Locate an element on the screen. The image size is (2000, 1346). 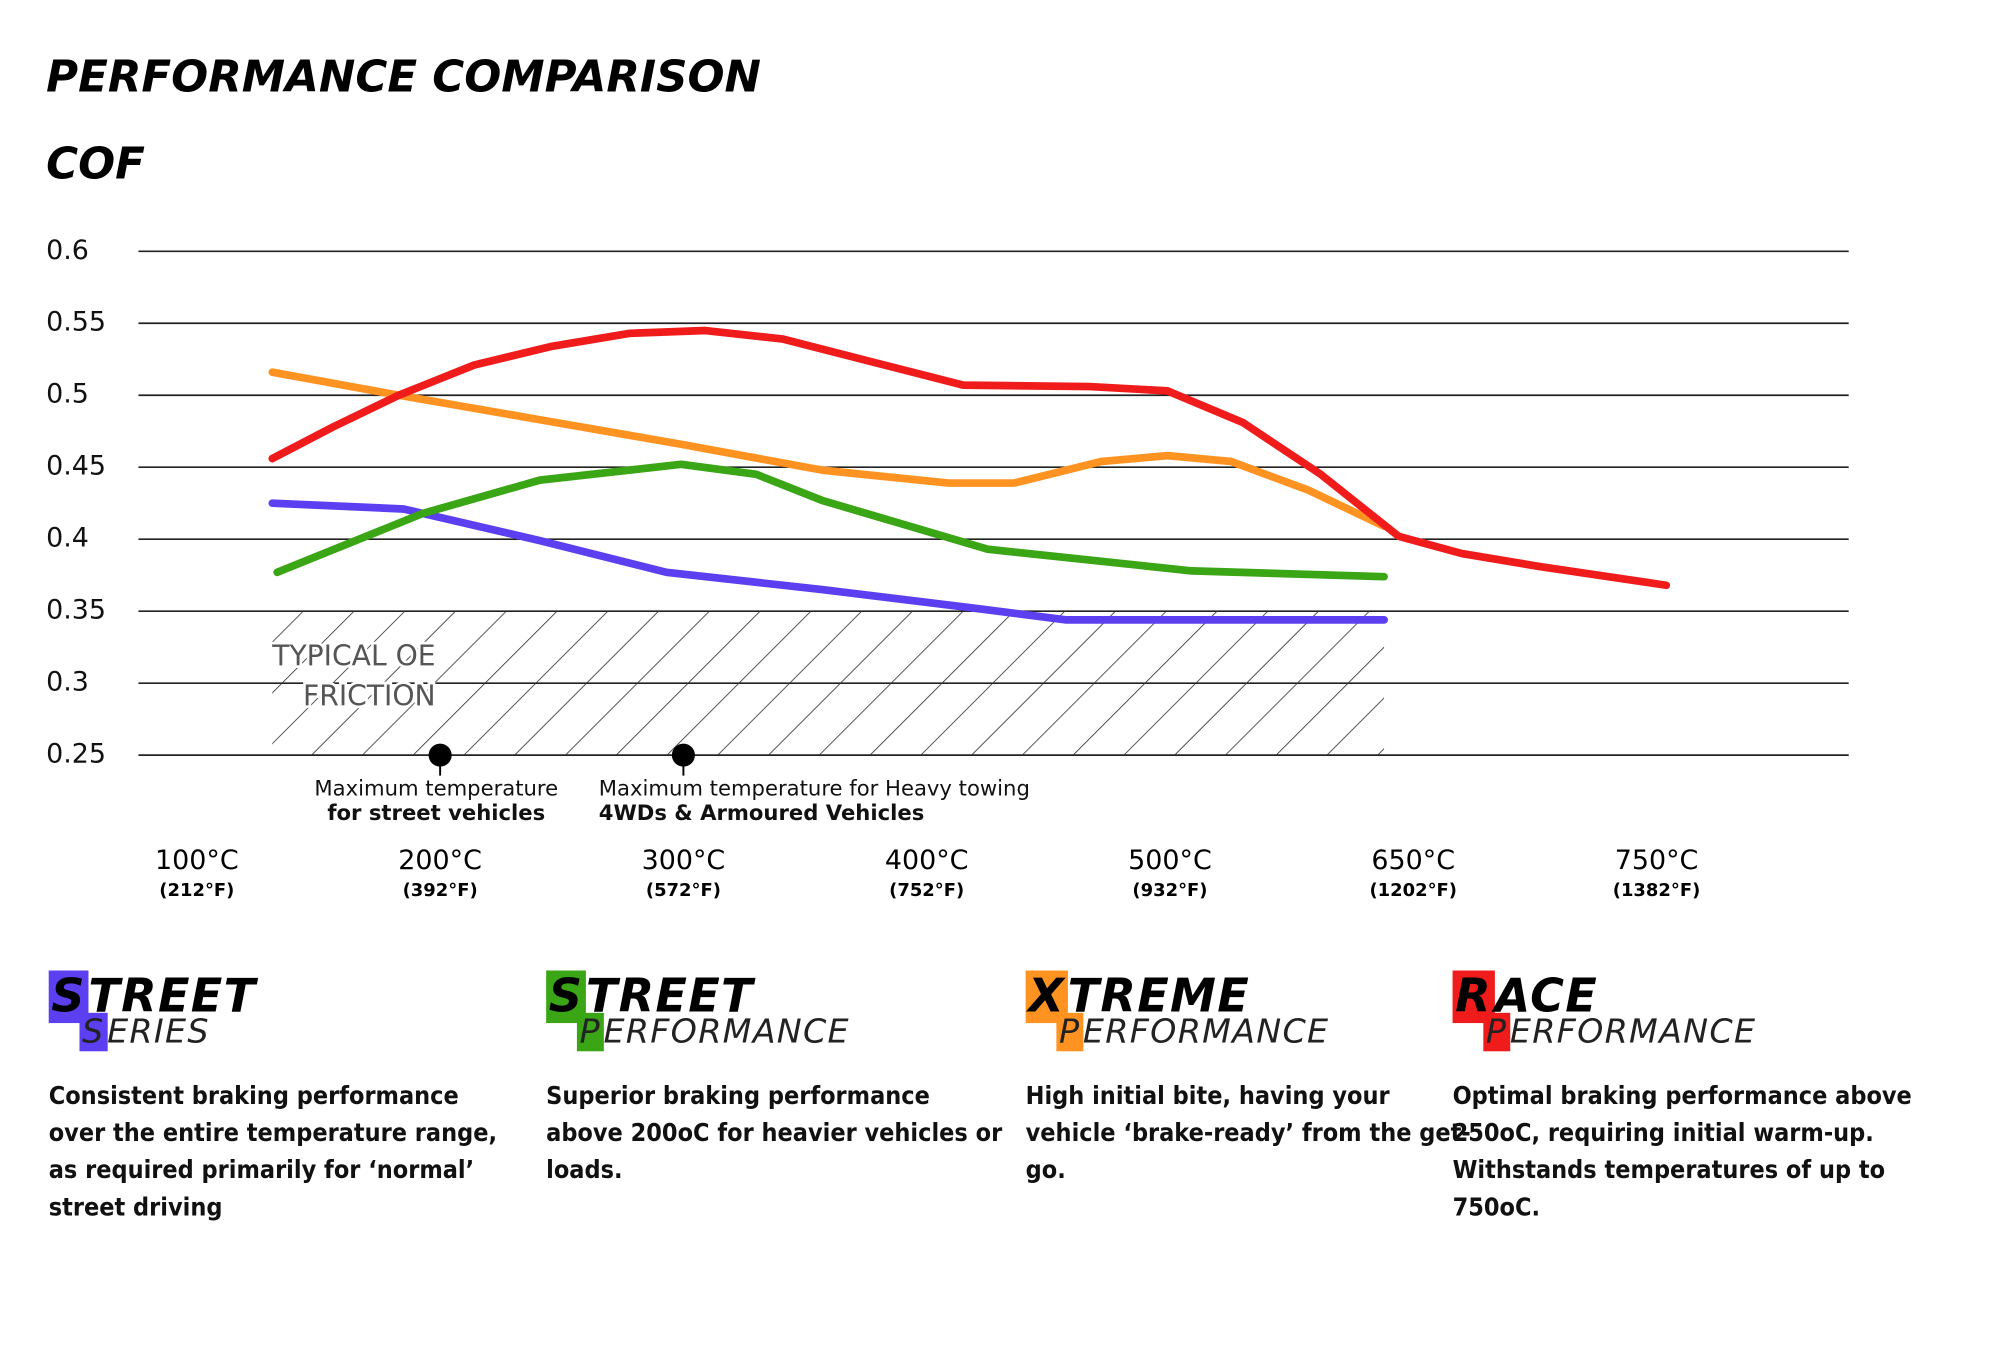
logo-initial: X is located at coordinates (1046, 997).